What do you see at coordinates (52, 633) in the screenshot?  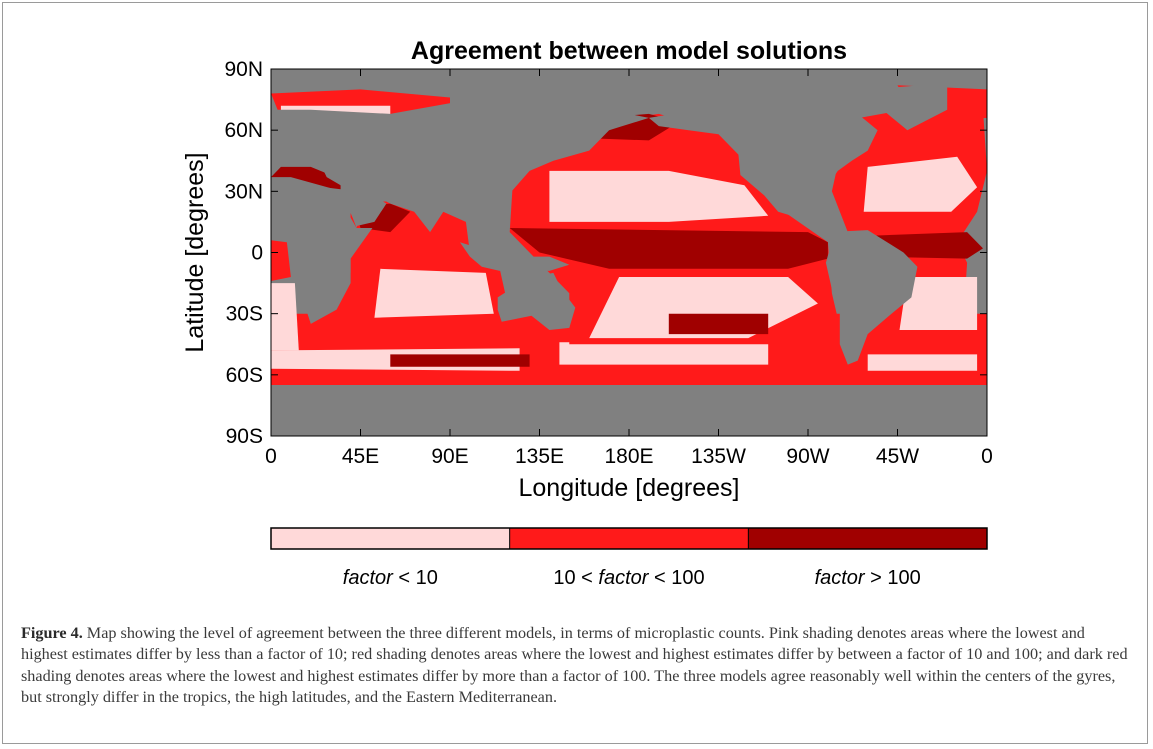 I see `figure-label: Figure 4.` at bounding box center [52, 633].